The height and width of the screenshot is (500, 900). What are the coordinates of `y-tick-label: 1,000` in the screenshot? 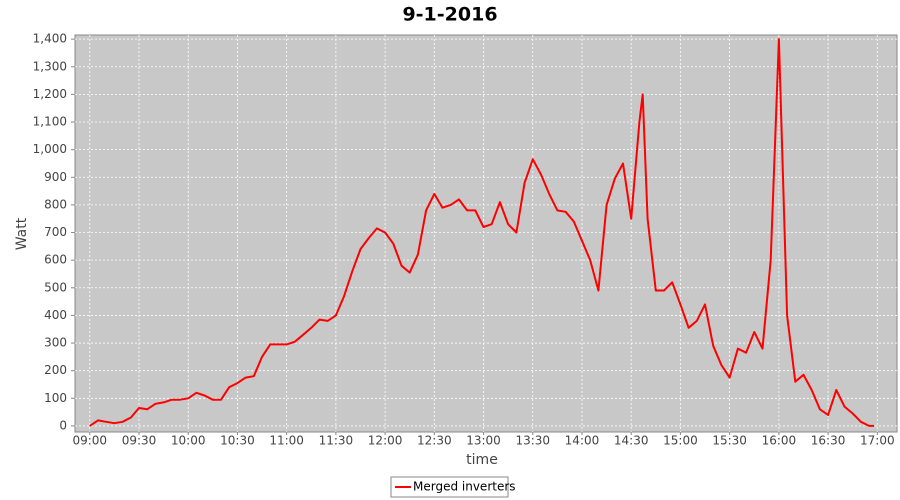 It's located at (50, 149).